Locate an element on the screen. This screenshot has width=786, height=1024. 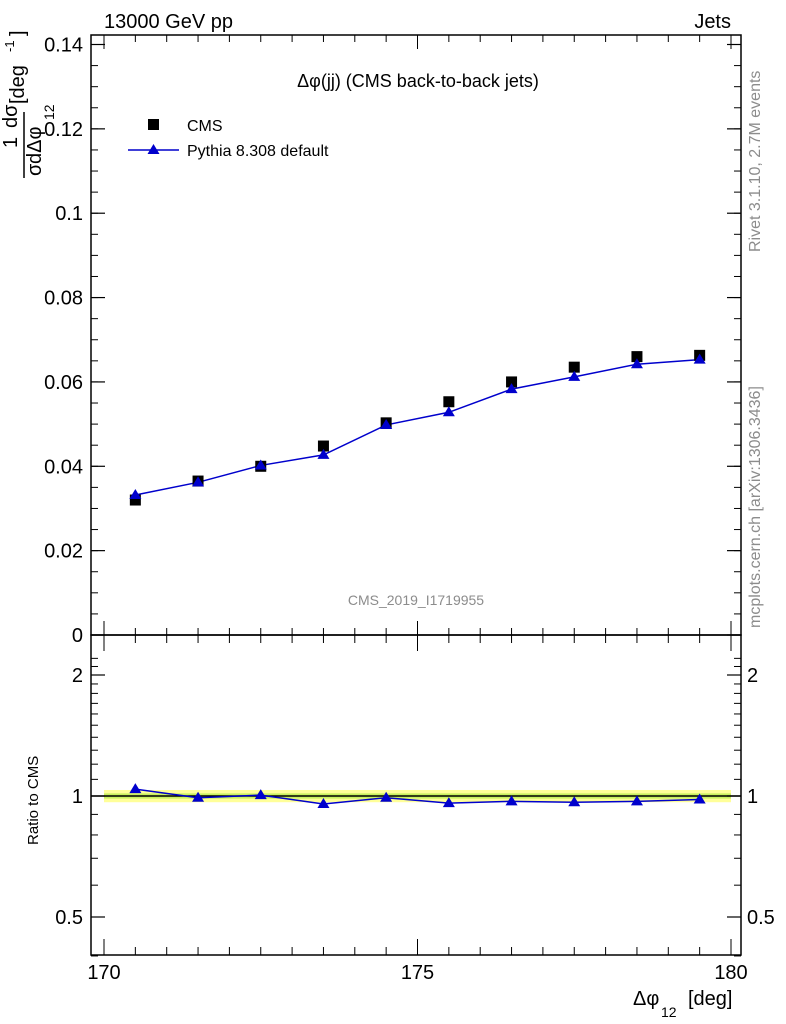
ratio-ytick-label: 0.5 is located at coordinates (69, 918).